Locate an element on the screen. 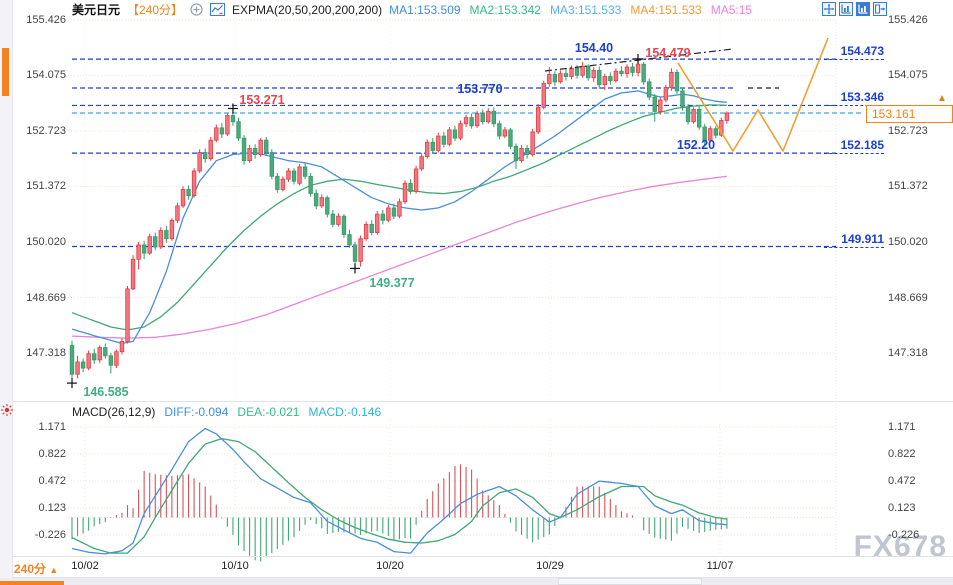 Image resolution: width=953 pixels, height=585 pixels. macd-dea-line is located at coordinates (399, 495).